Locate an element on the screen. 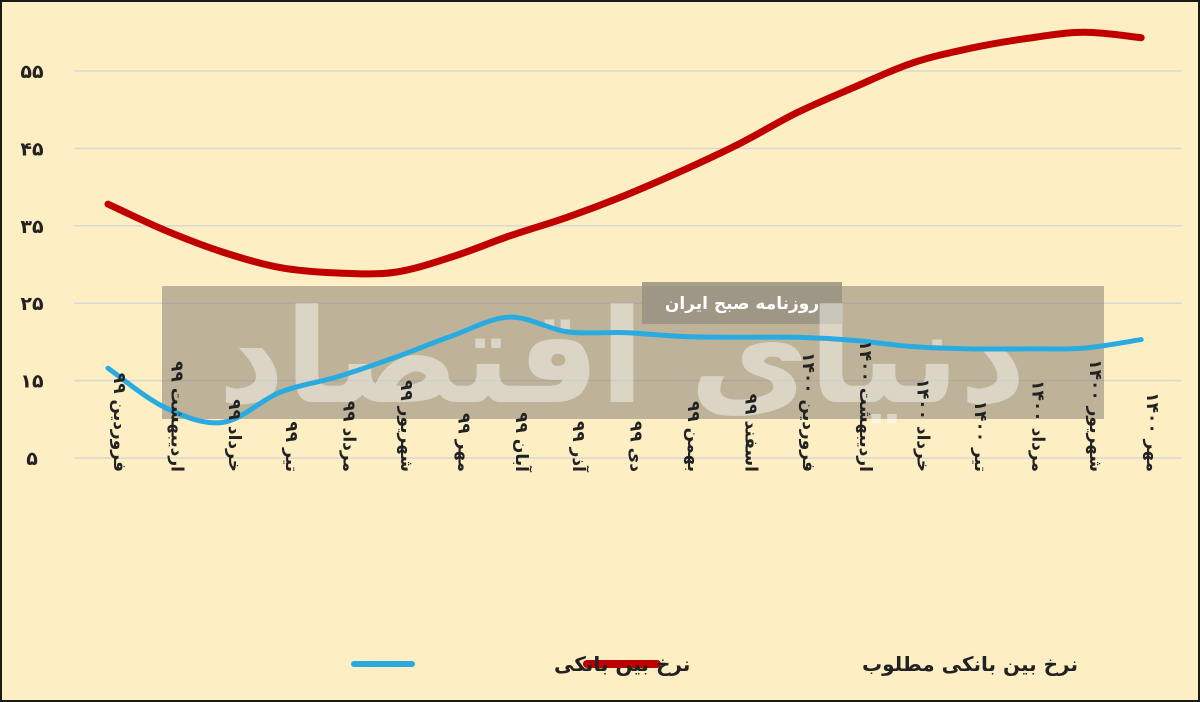  x-tick-label: آبان ۹۹ is located at coordinates (522, 442).